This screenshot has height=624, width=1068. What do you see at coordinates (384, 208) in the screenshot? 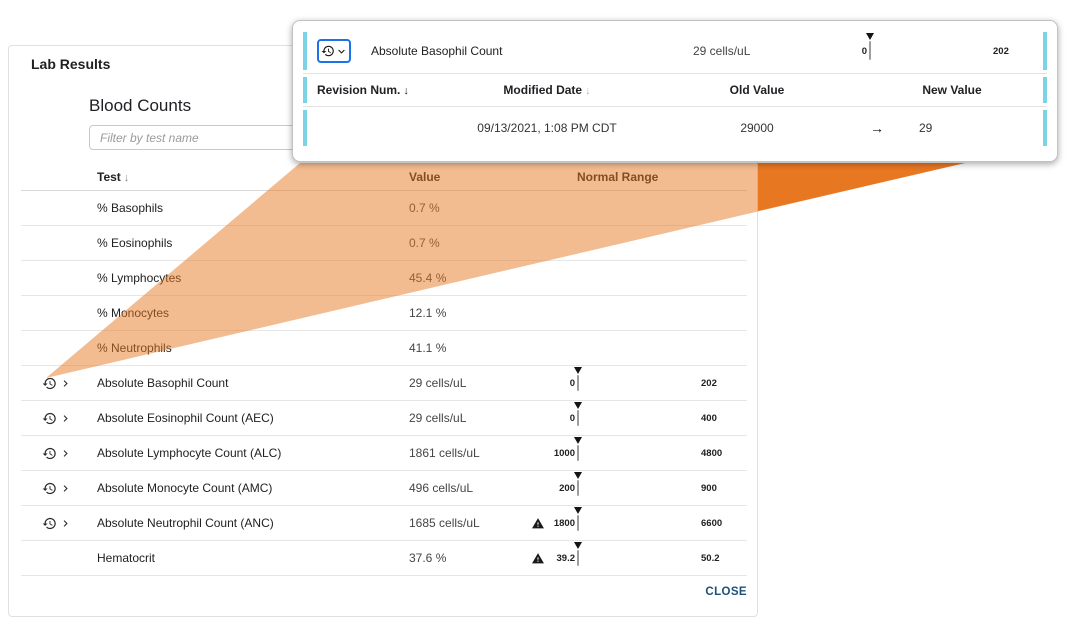
I see `table-row: % Basophils 0.7 %` at bounding box center [384, 208].